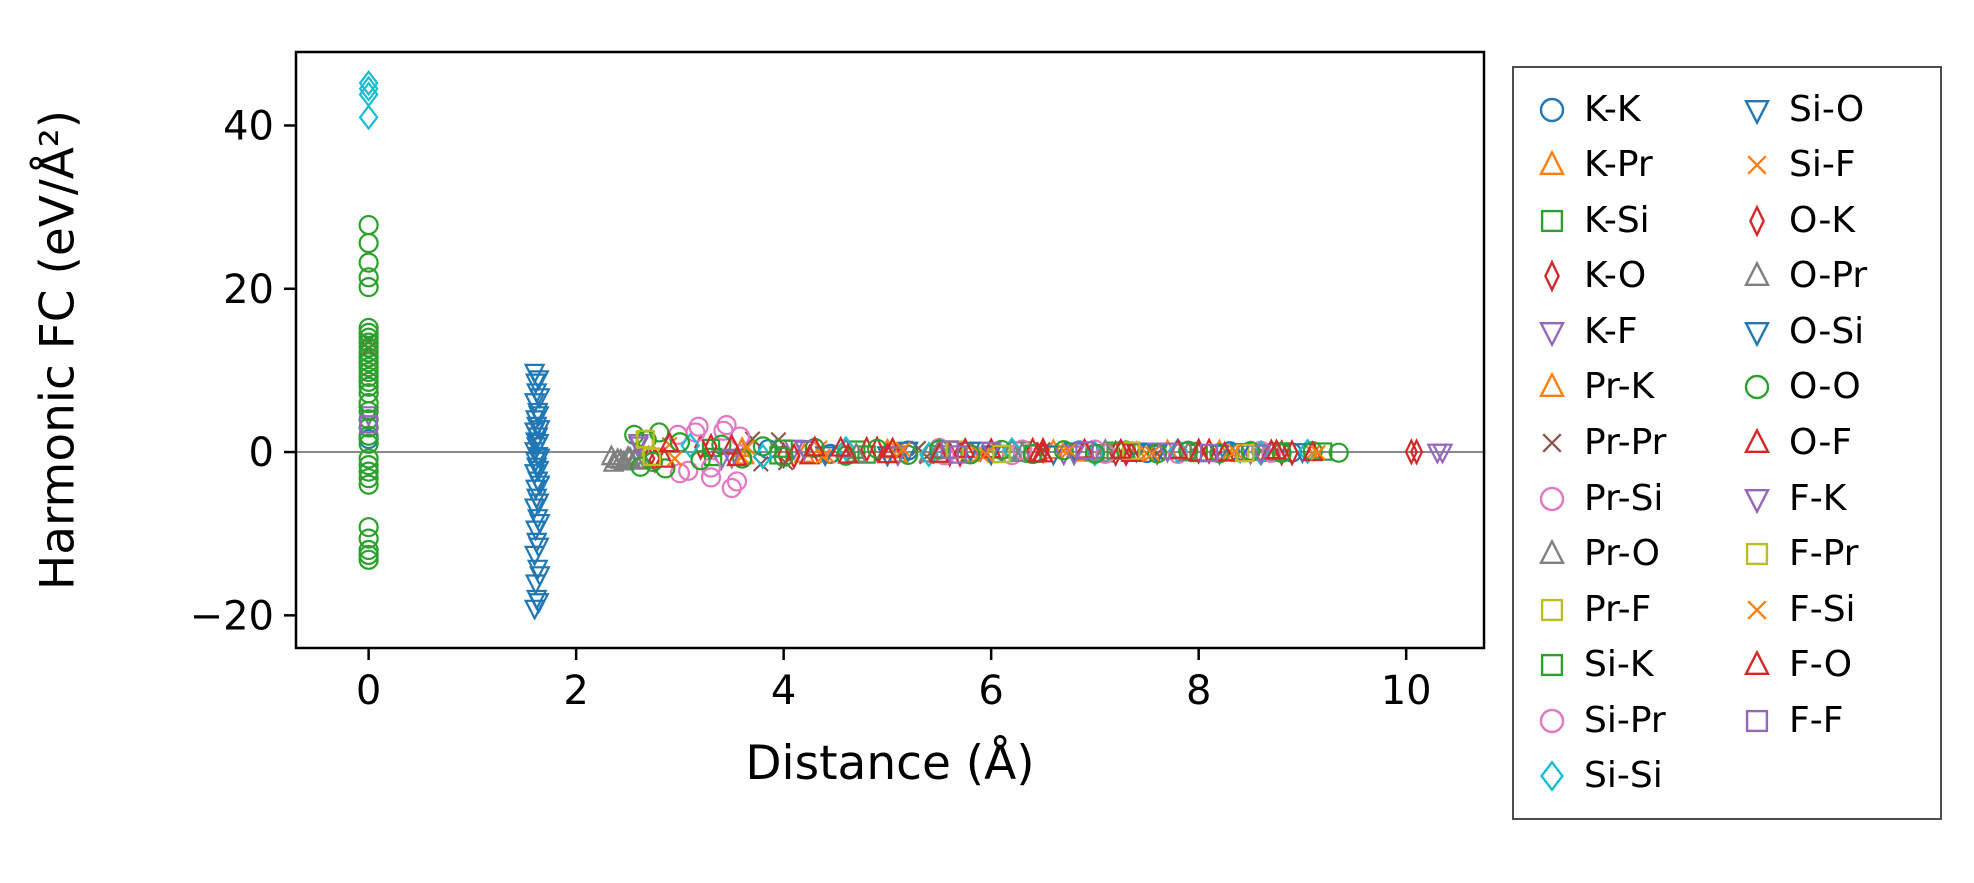 The image size is (1974, 883). I want to click on square-marker-icon, so click(1552, 609).